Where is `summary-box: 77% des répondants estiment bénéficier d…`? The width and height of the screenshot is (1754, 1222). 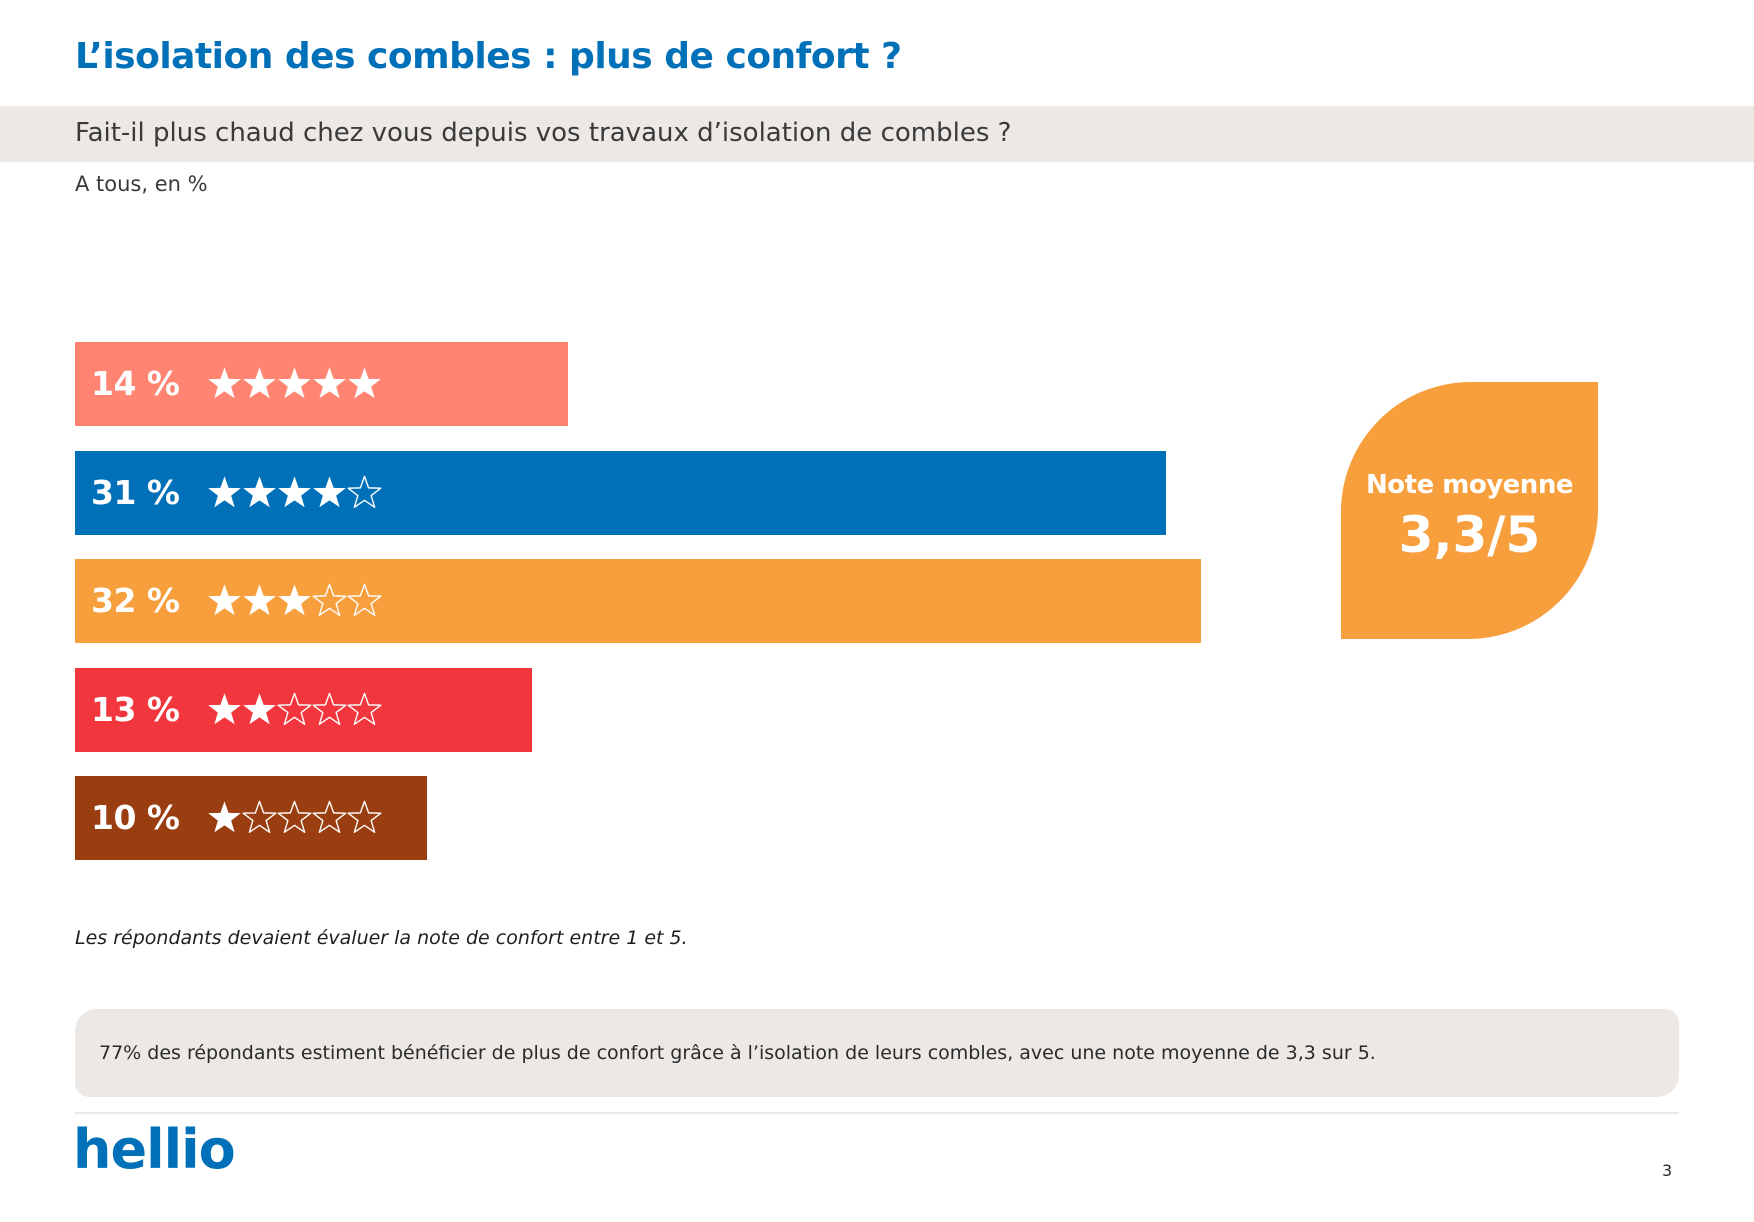
summary-box: 77% des répondants estiment bénéficier d… is located at coordinates (877, 1053).